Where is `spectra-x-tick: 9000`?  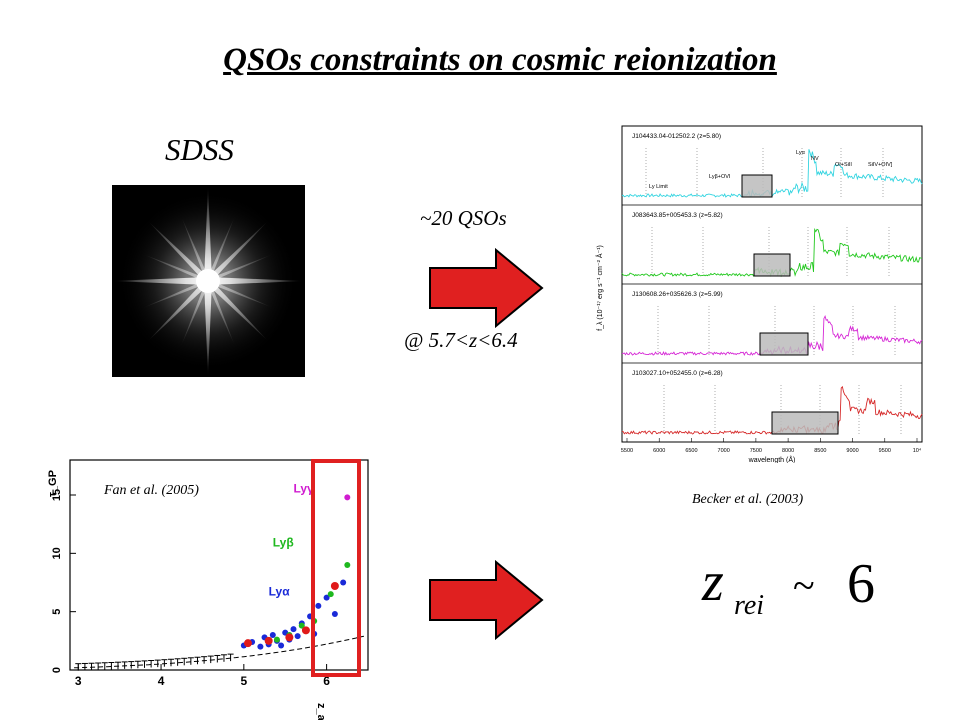 spectra-x-tick: 9000 is located at coordinates (852, 451).